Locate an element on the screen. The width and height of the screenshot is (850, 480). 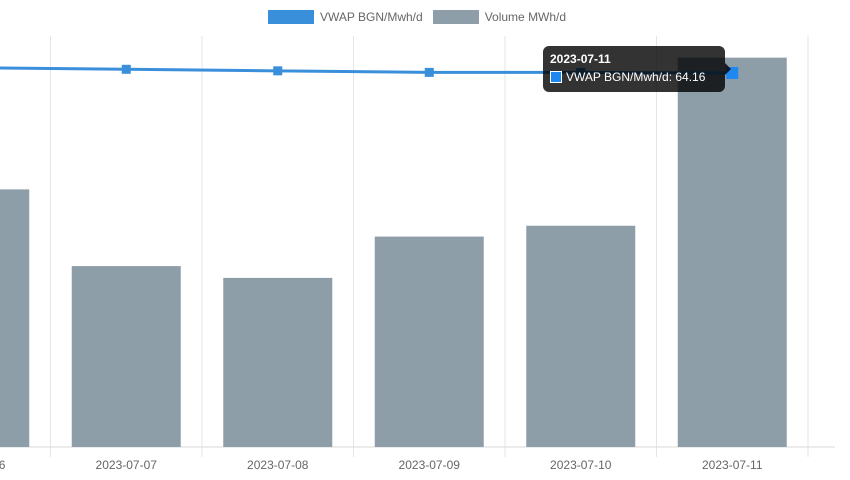
x-tick-label-2023-07-07: 2023-07-07 is located at coordinates (127, 465).